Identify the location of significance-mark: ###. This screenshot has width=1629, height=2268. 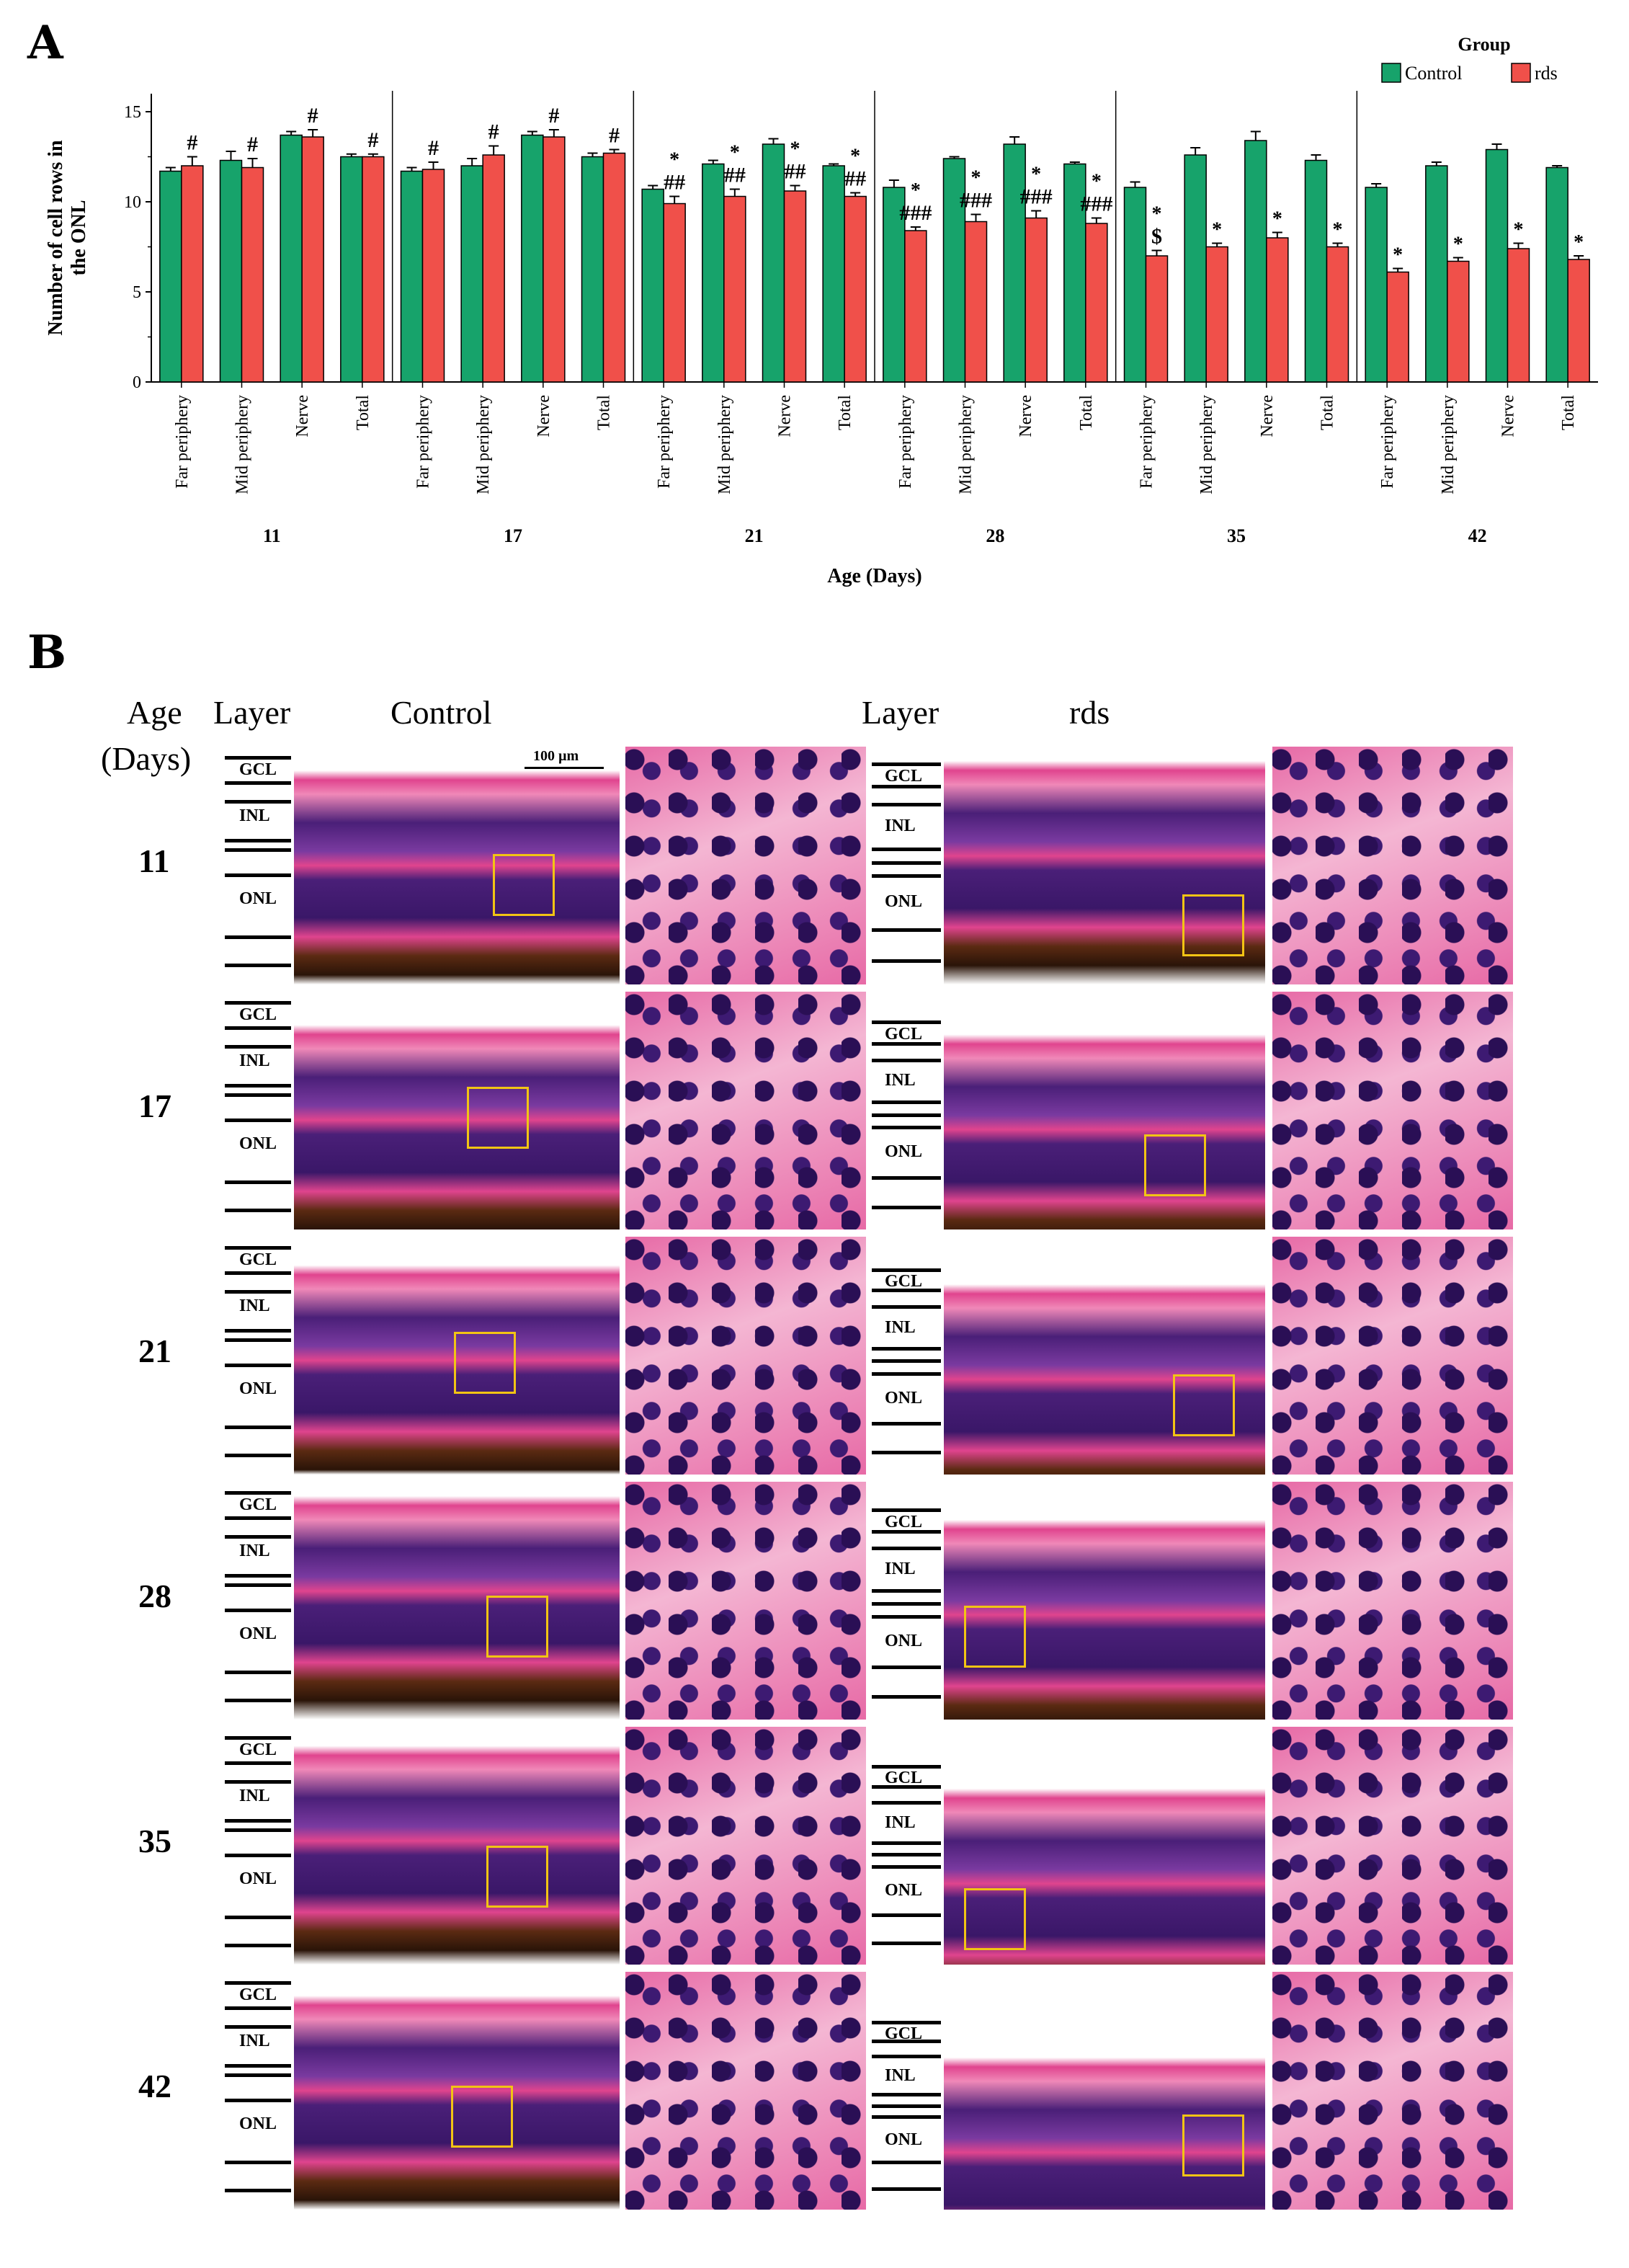
(976, 201).